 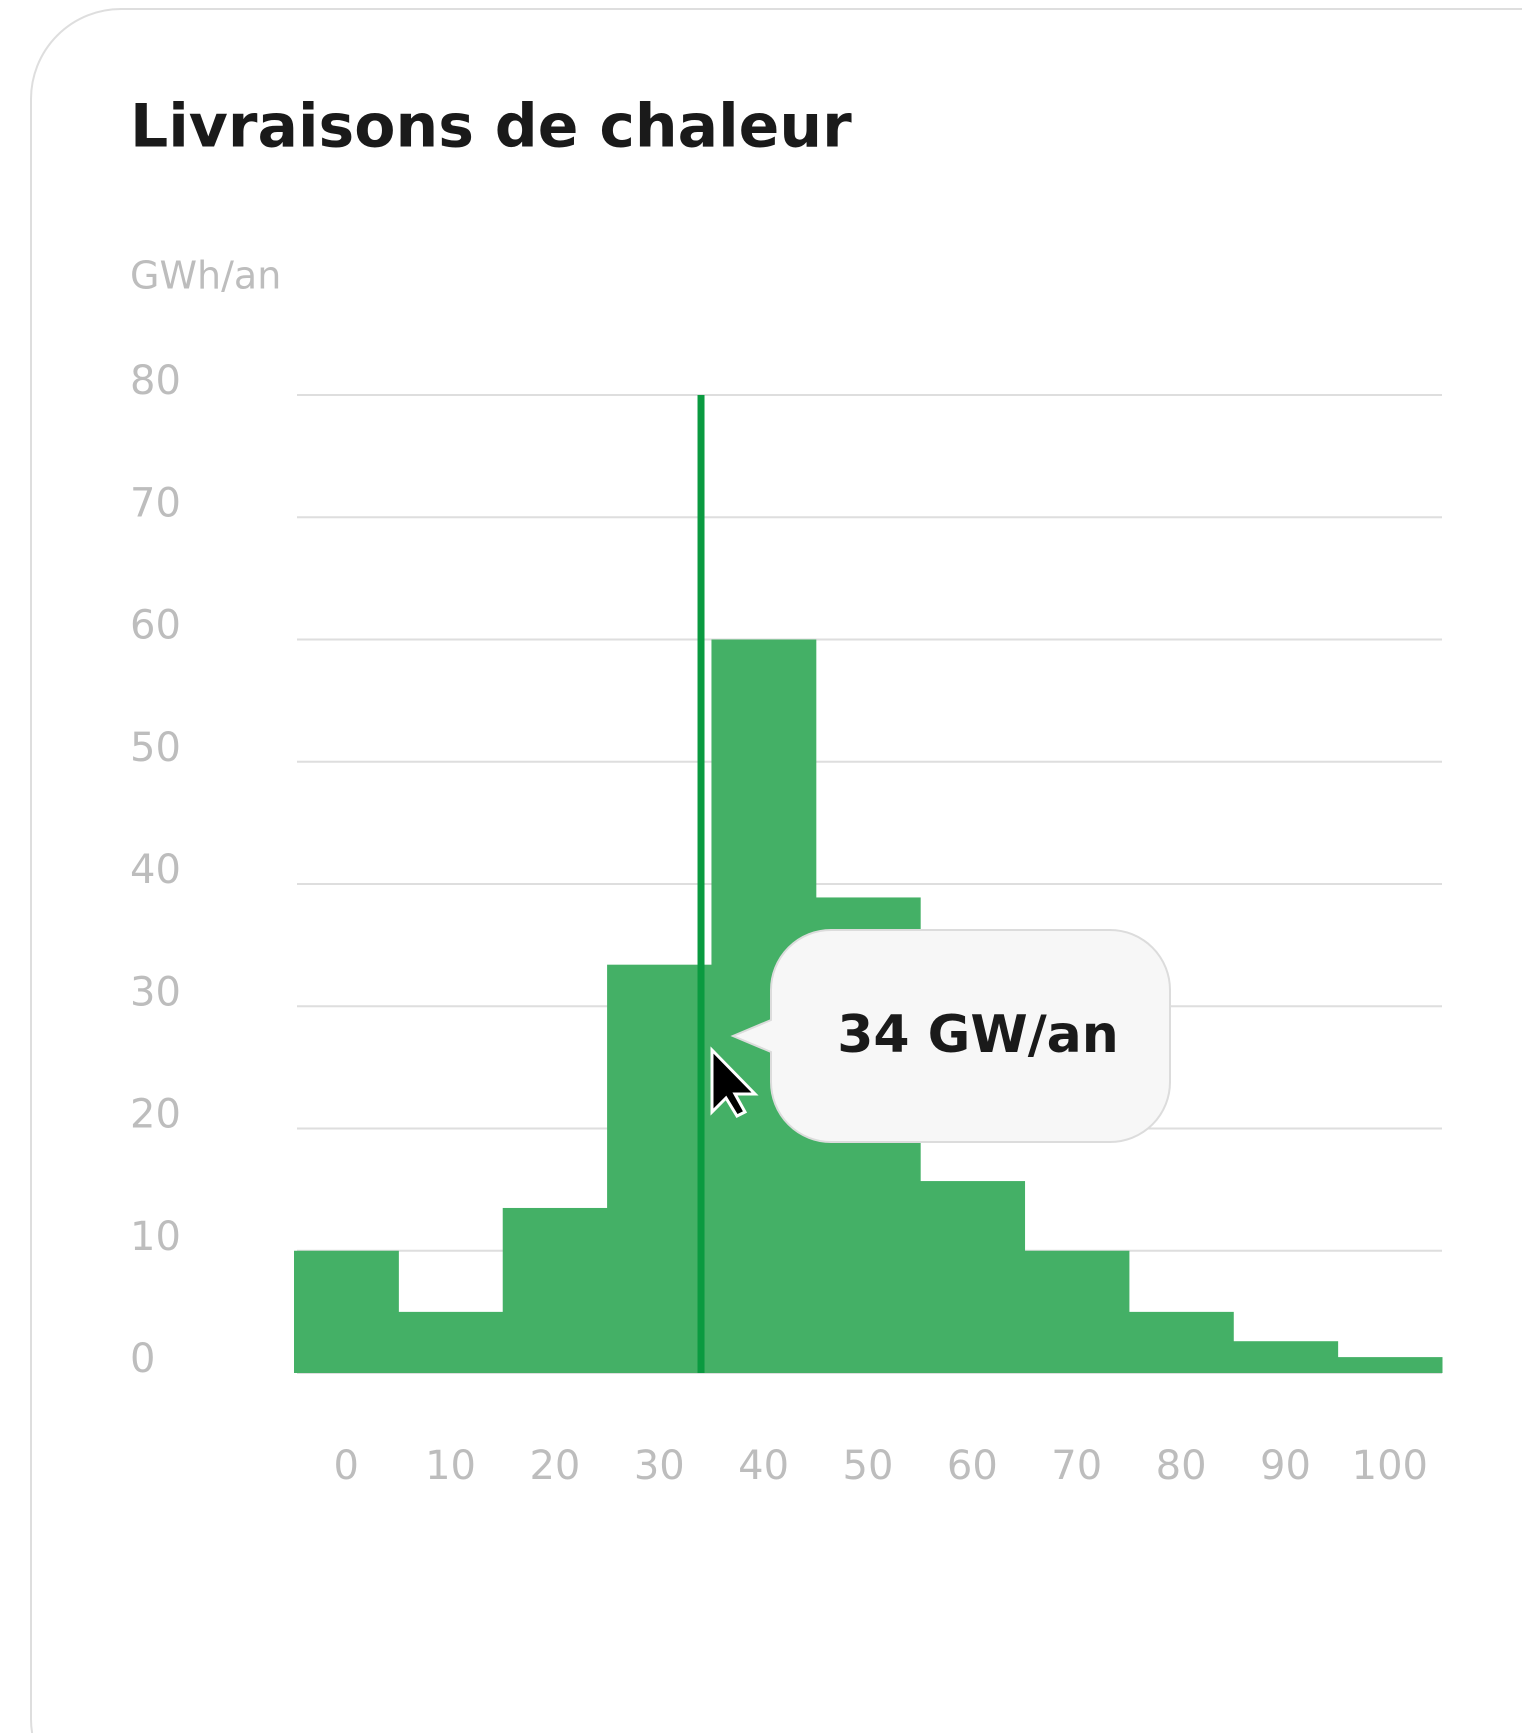 I want to click on x-tick-label: 60, so click(x=972, y=1466).